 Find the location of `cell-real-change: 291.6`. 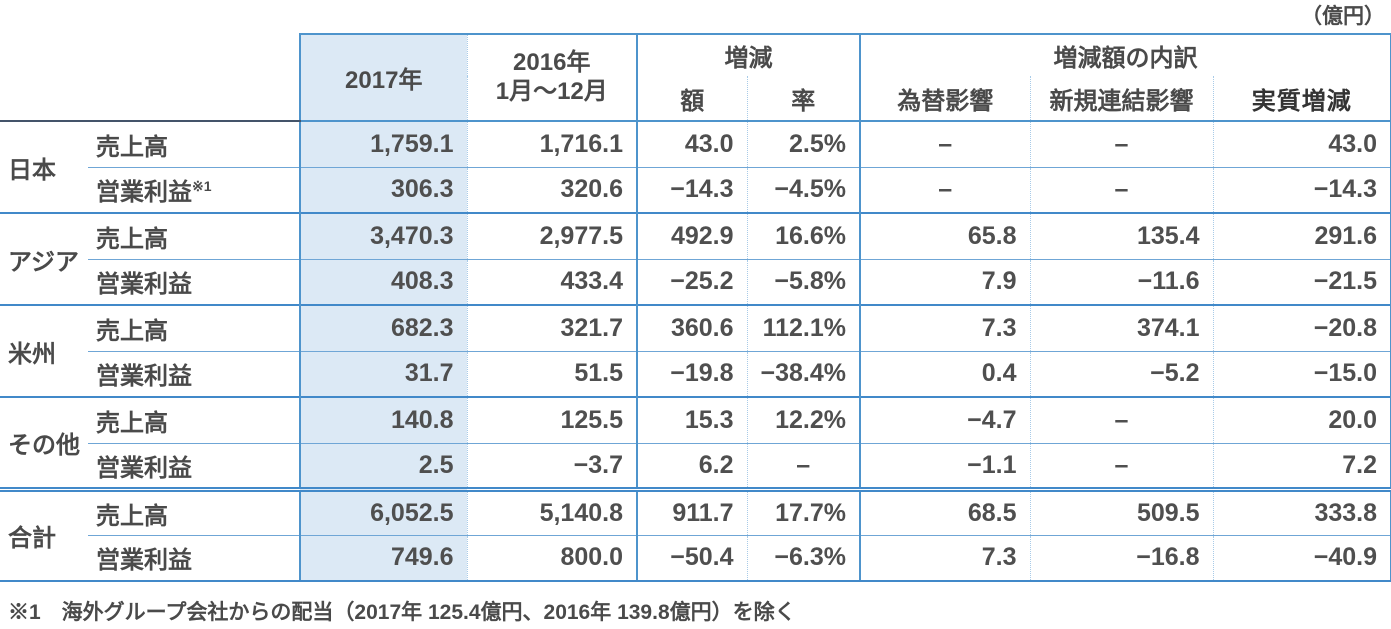

cell-real-change: 291.6 is located at coordinates (1302, 236).